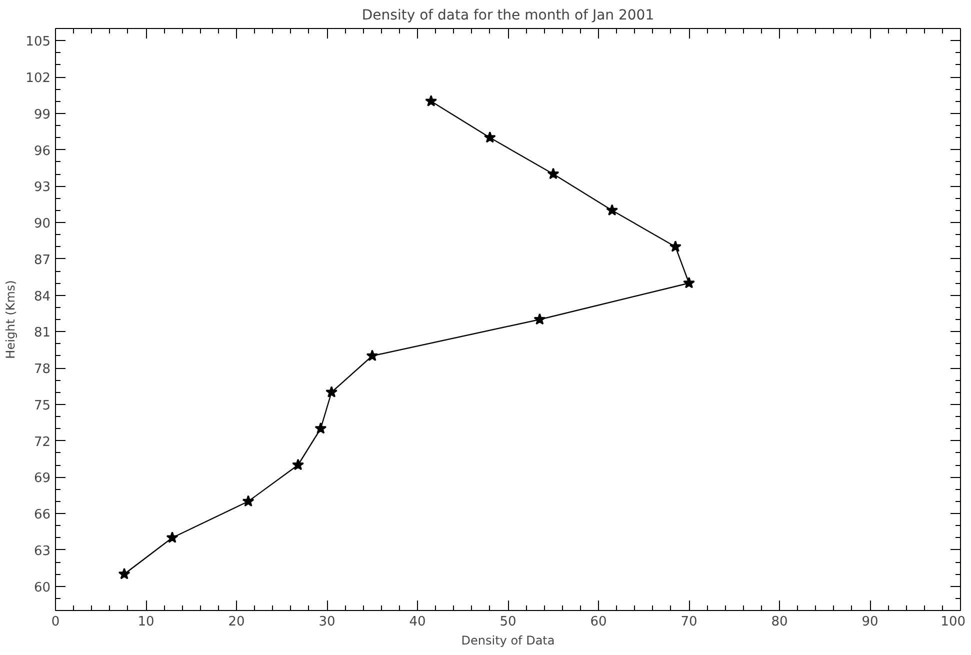 The image size is (971, 655). What do you see at coordinates (236, 622) in the screenshot?
I see `x-tick-label: 20` at bounding box center [236, 622].